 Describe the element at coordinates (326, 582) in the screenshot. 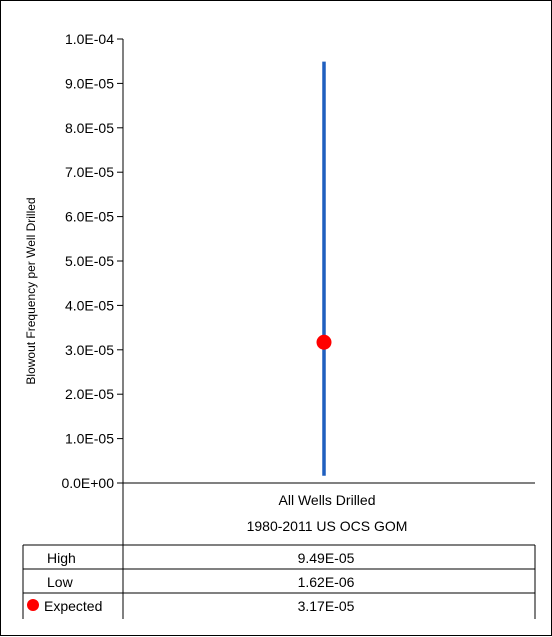

I see `table-row-value: 1.62E-06` at that location.